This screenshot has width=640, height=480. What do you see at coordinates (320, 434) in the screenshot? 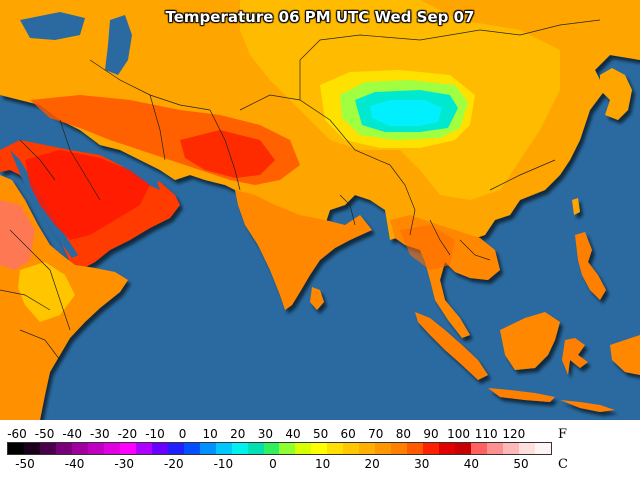
I see `fahrenheit-tick: 50` at bounding box center [320, 434].